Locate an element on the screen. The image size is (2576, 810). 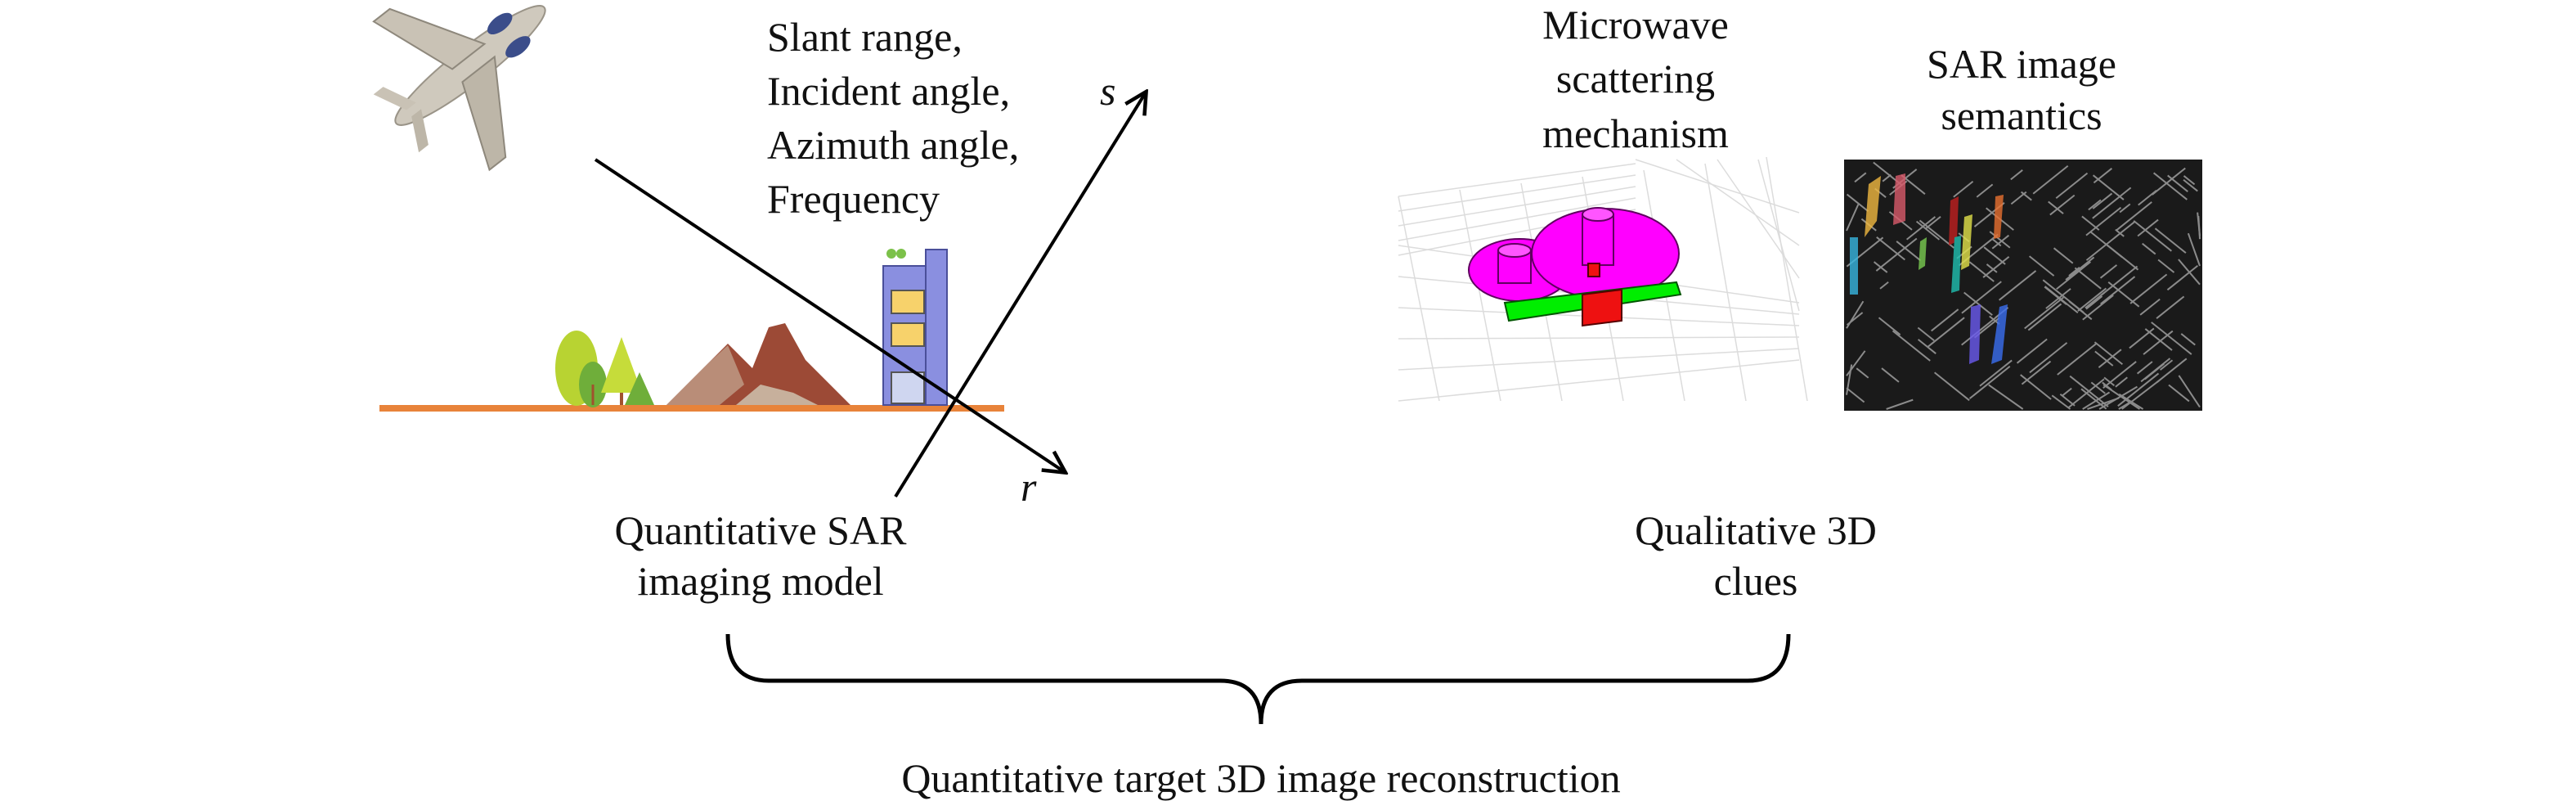
elevation-arrow-s is located at coordinates (1020, 295).